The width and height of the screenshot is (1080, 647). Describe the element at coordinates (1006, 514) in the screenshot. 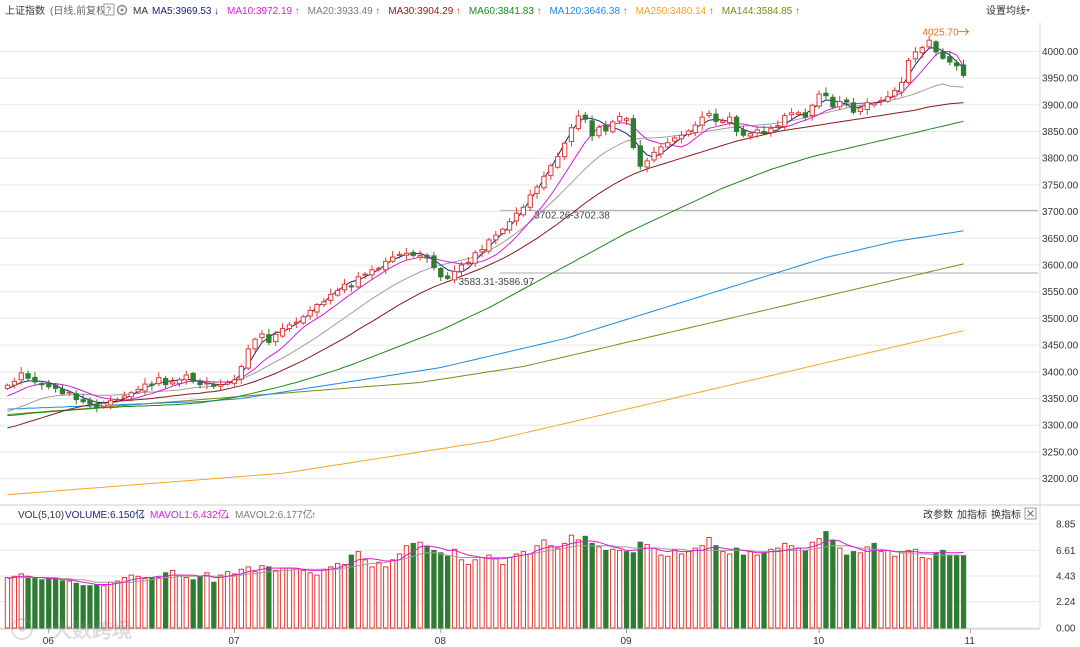

I see `switch-indicator-button: 换指标` at that location.